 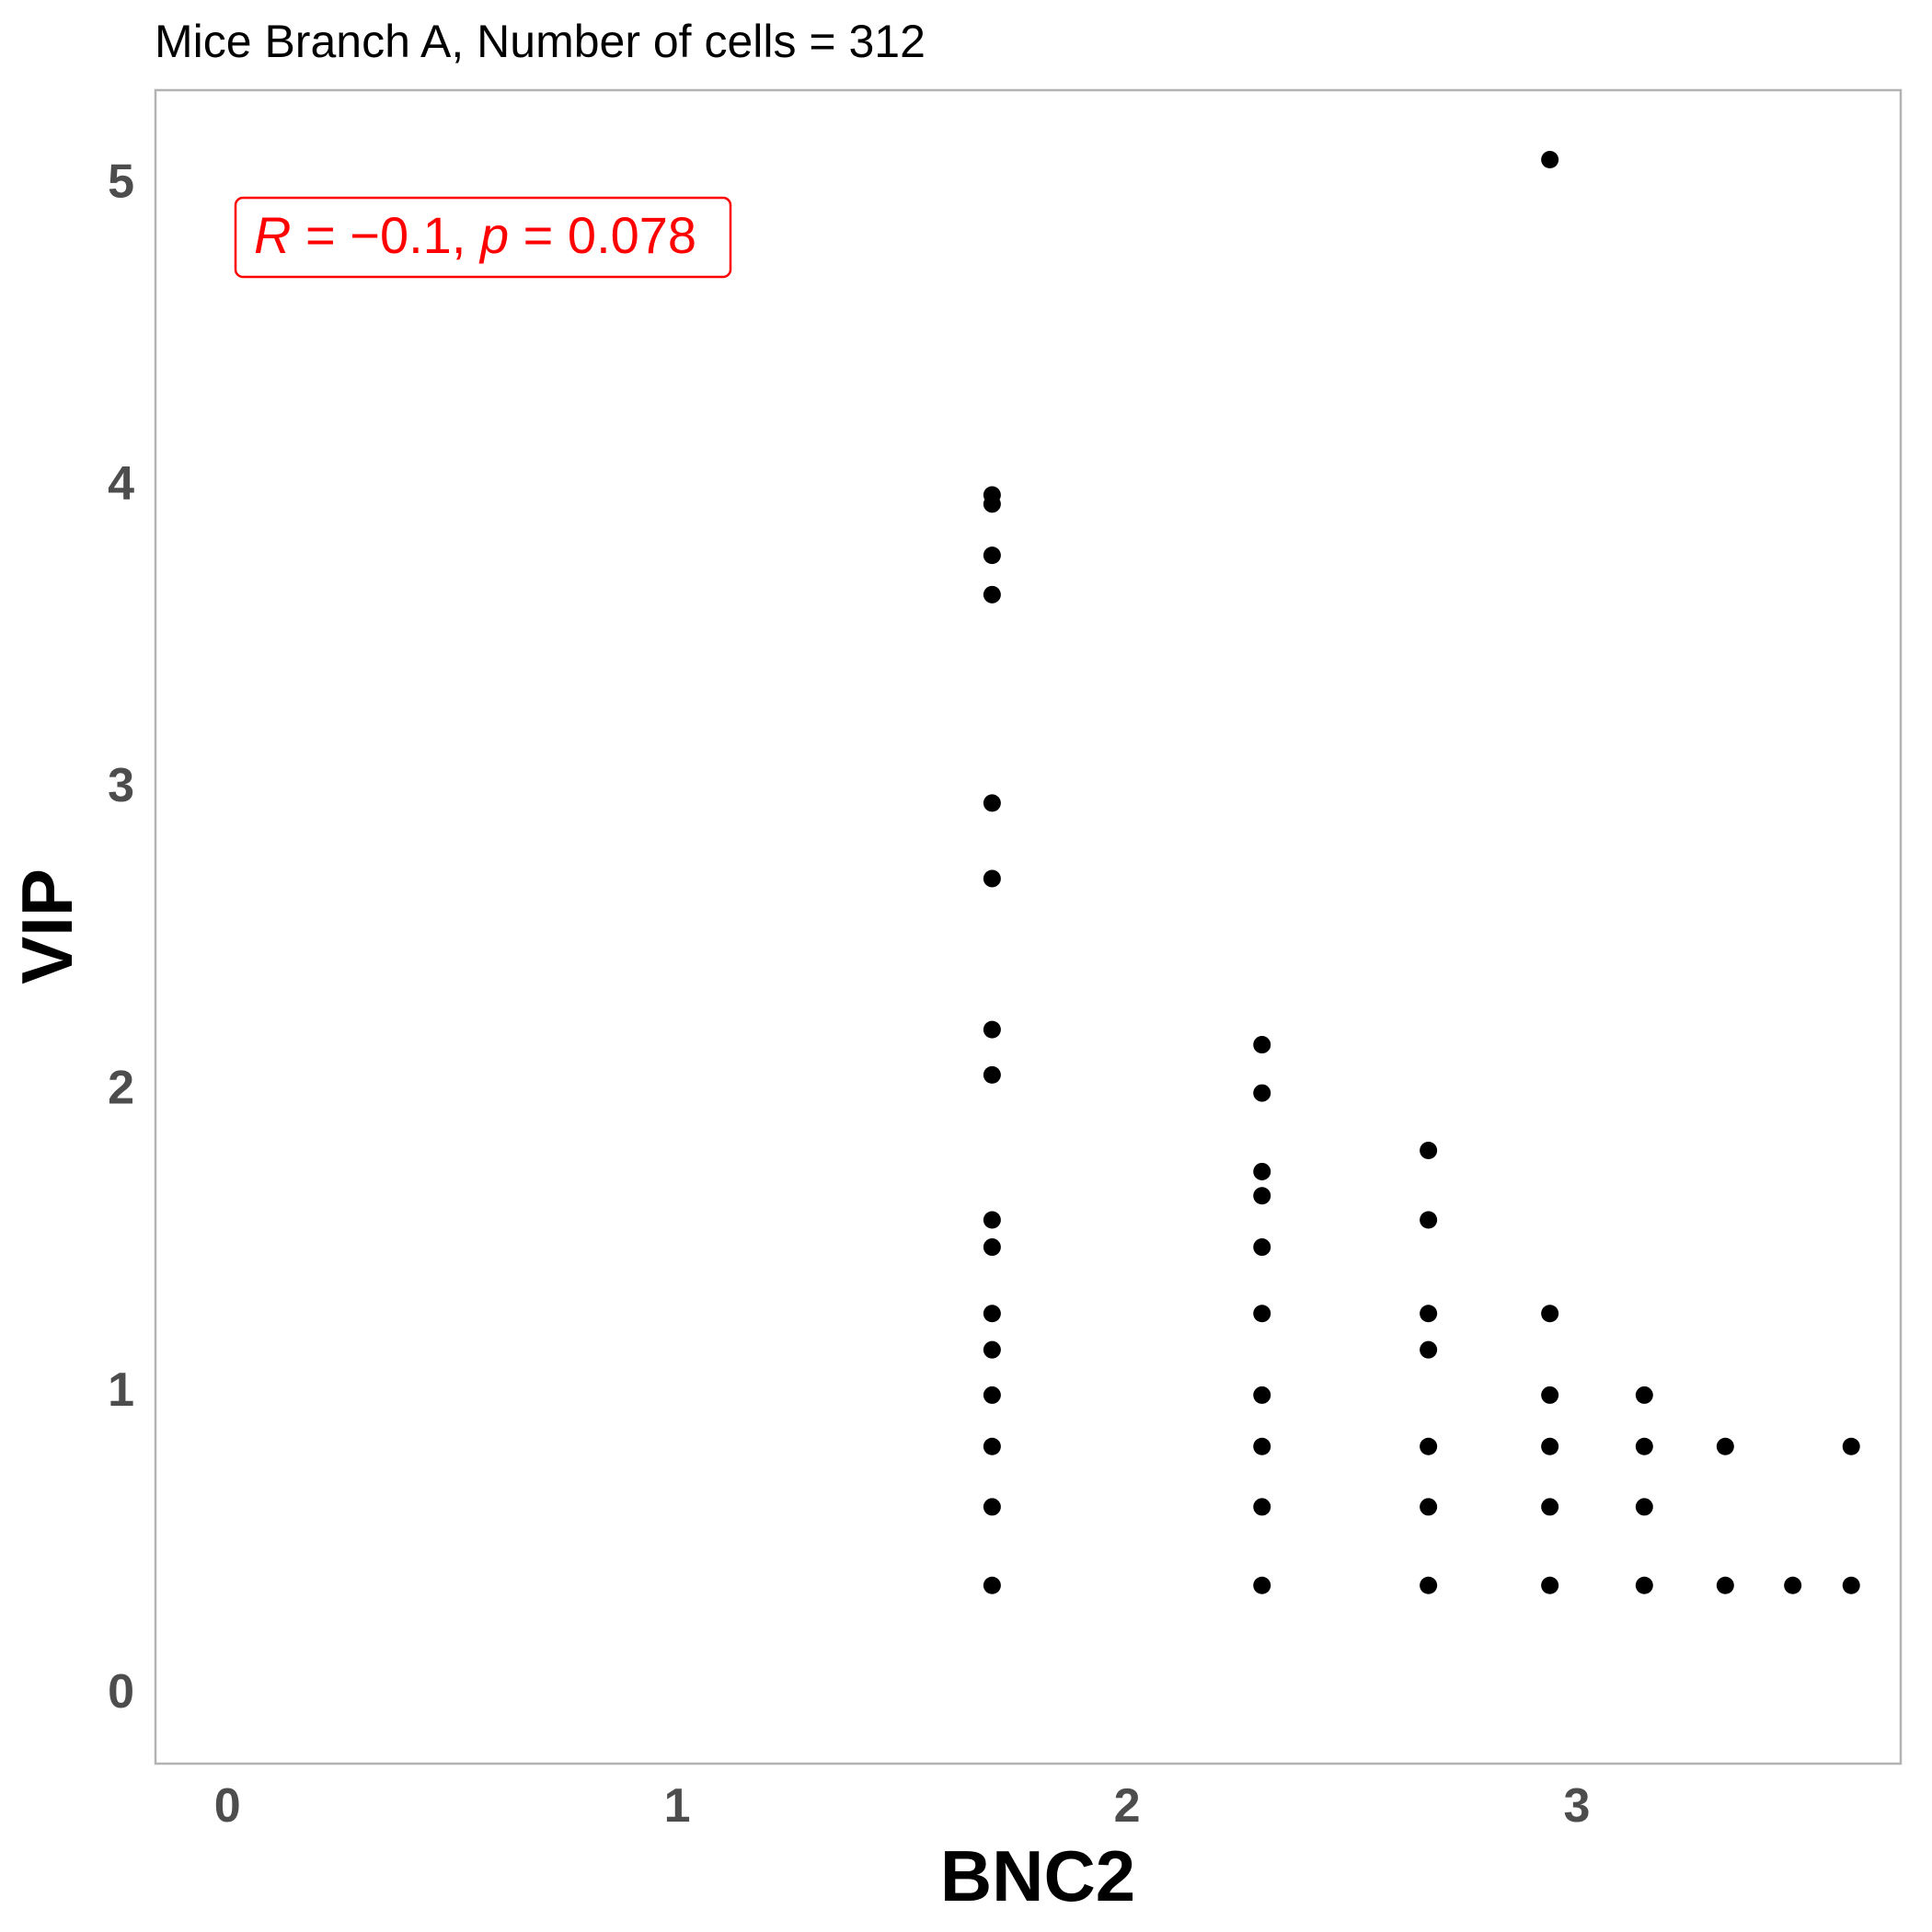 I want to click on x-tick-label: 0, so click(x=227, y=1806).